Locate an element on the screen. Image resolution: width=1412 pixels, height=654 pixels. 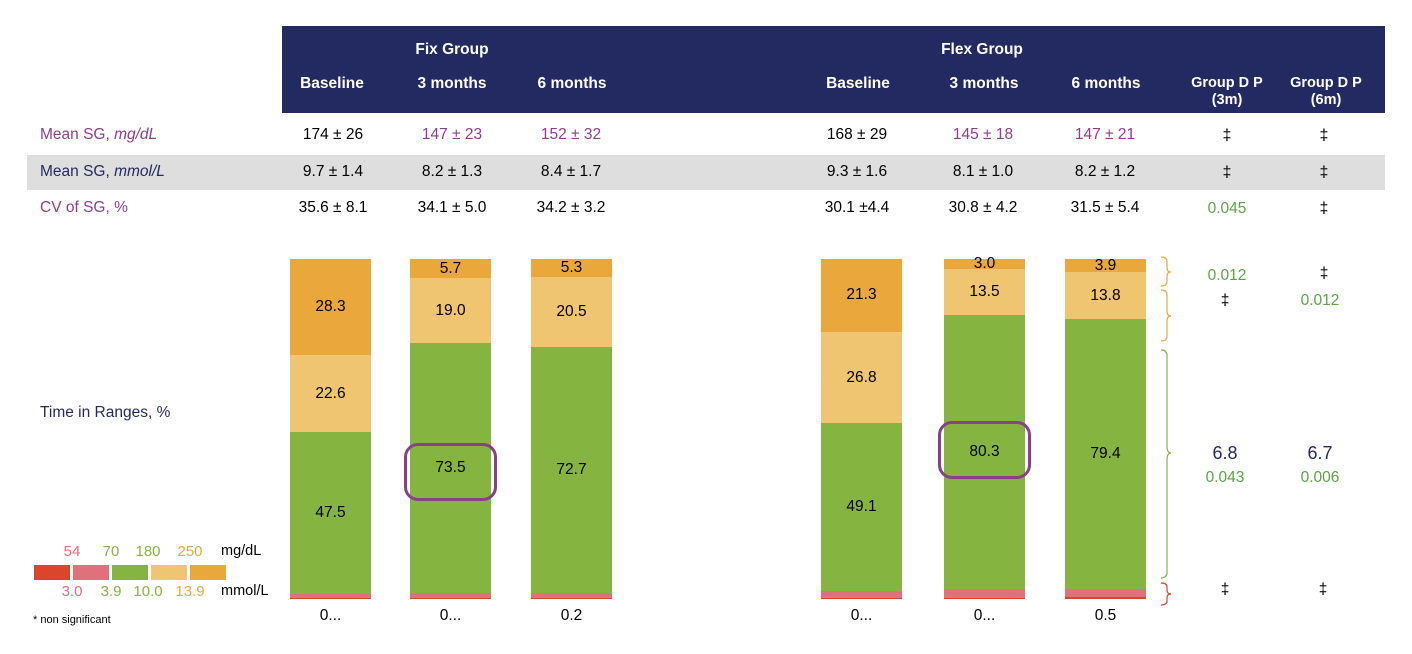
row-label-0: Mean SG, mg/dL is located at coordinates (98, 135).